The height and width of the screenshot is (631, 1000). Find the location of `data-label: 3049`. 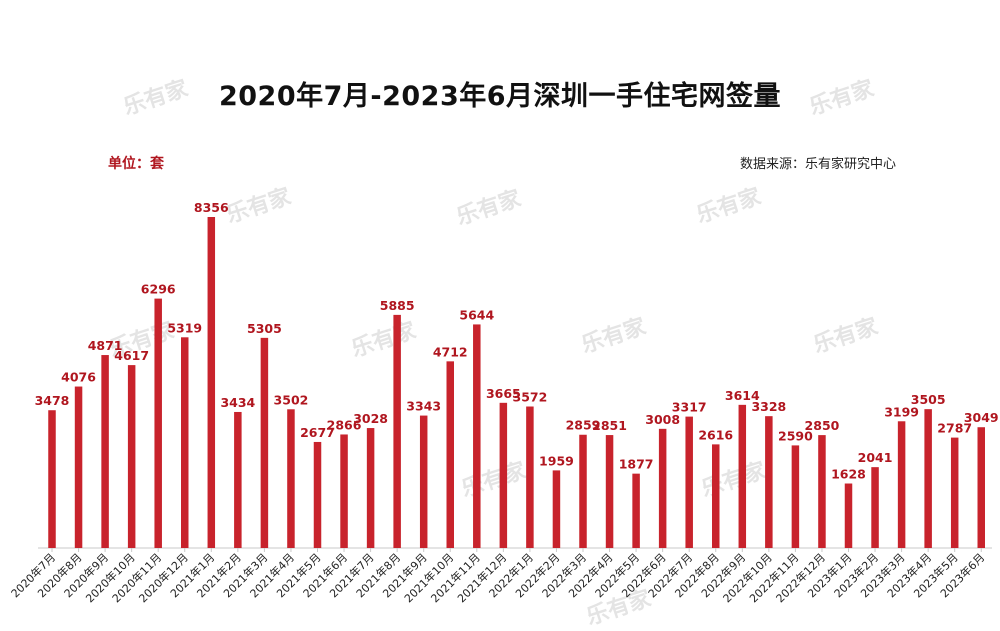

data-label: 3049 is located at coordinates (981, 417).